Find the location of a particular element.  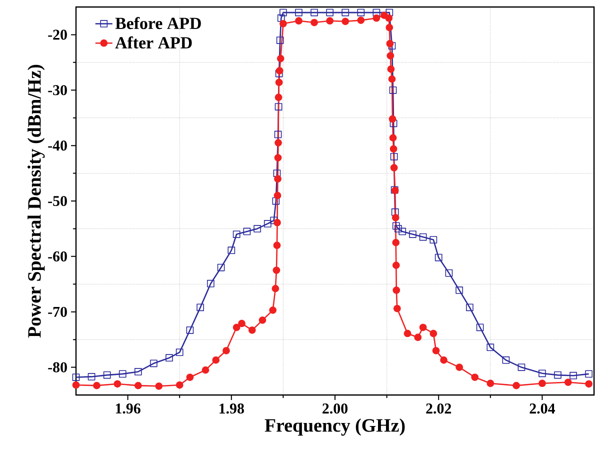

y-tick-label: -40 is located at coordinates (57, 145).